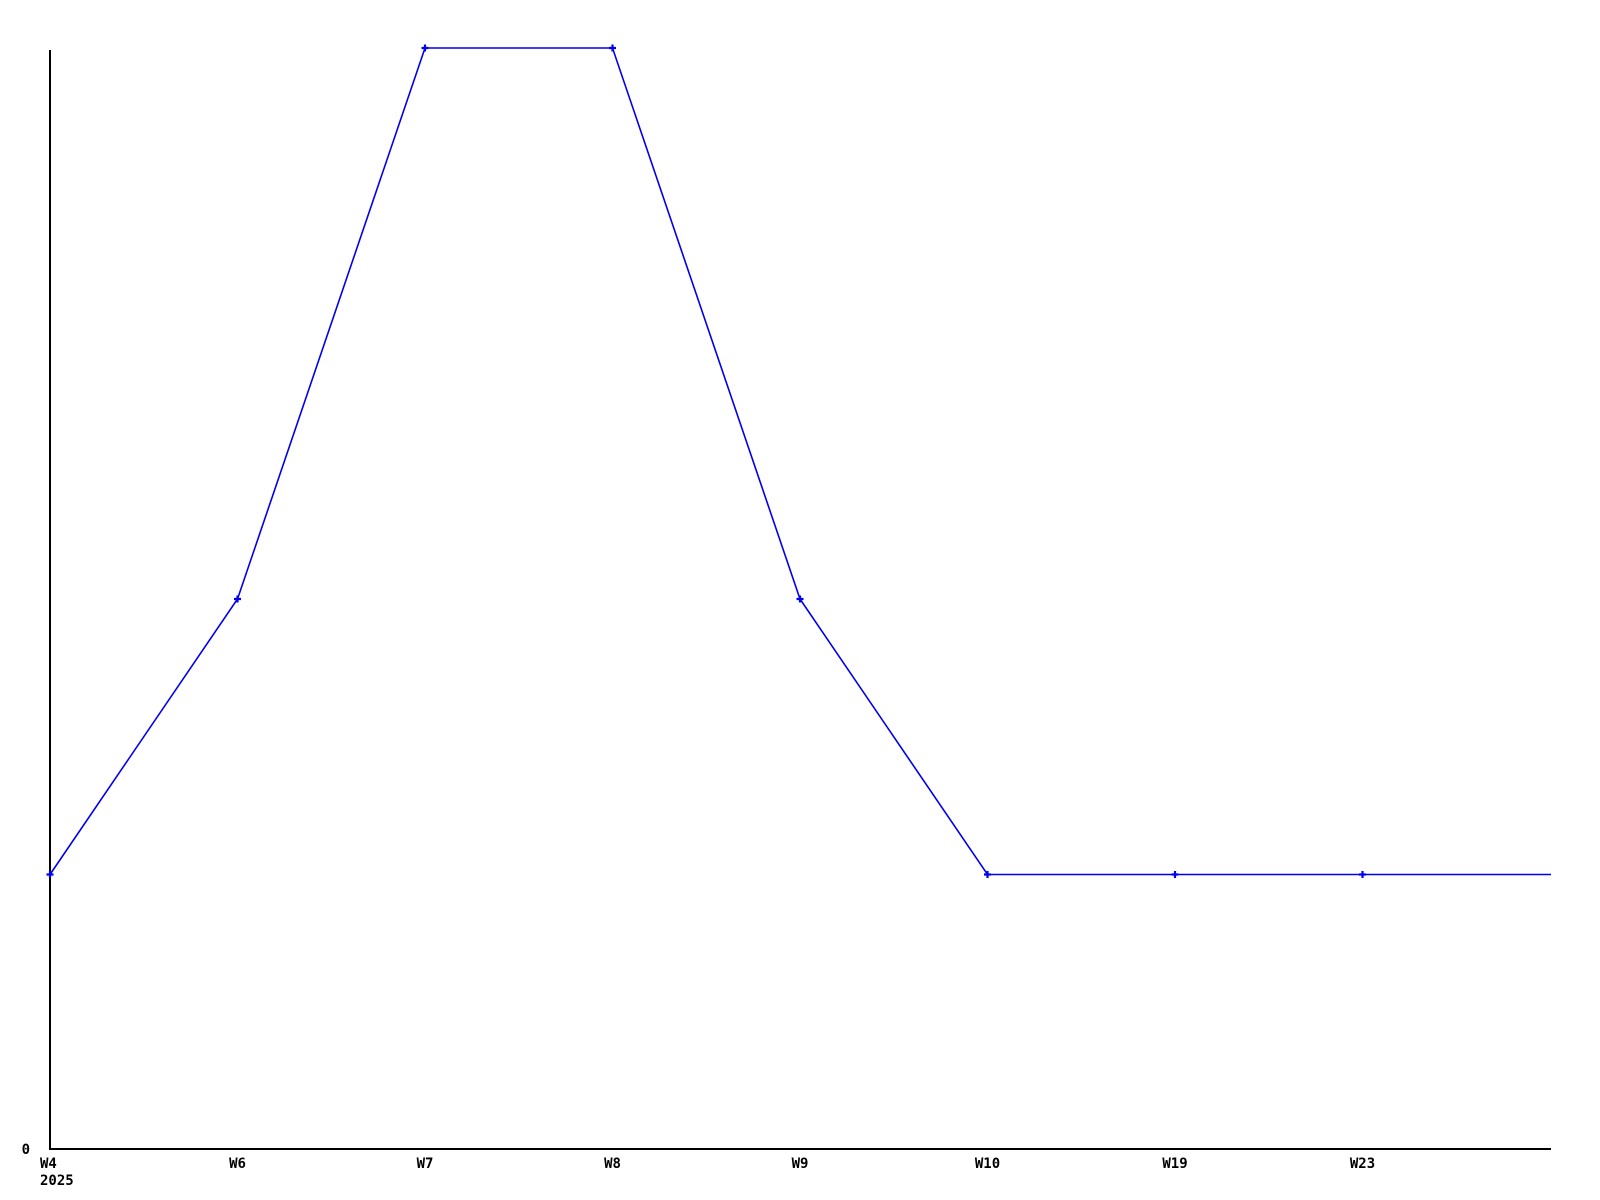 The height and width of the screenshot is (1200, 1600). What do you see at coordinates (26, 1150) in the screenshot?
I see `y-tick-label: 0` at bounding box center [26, 1150].